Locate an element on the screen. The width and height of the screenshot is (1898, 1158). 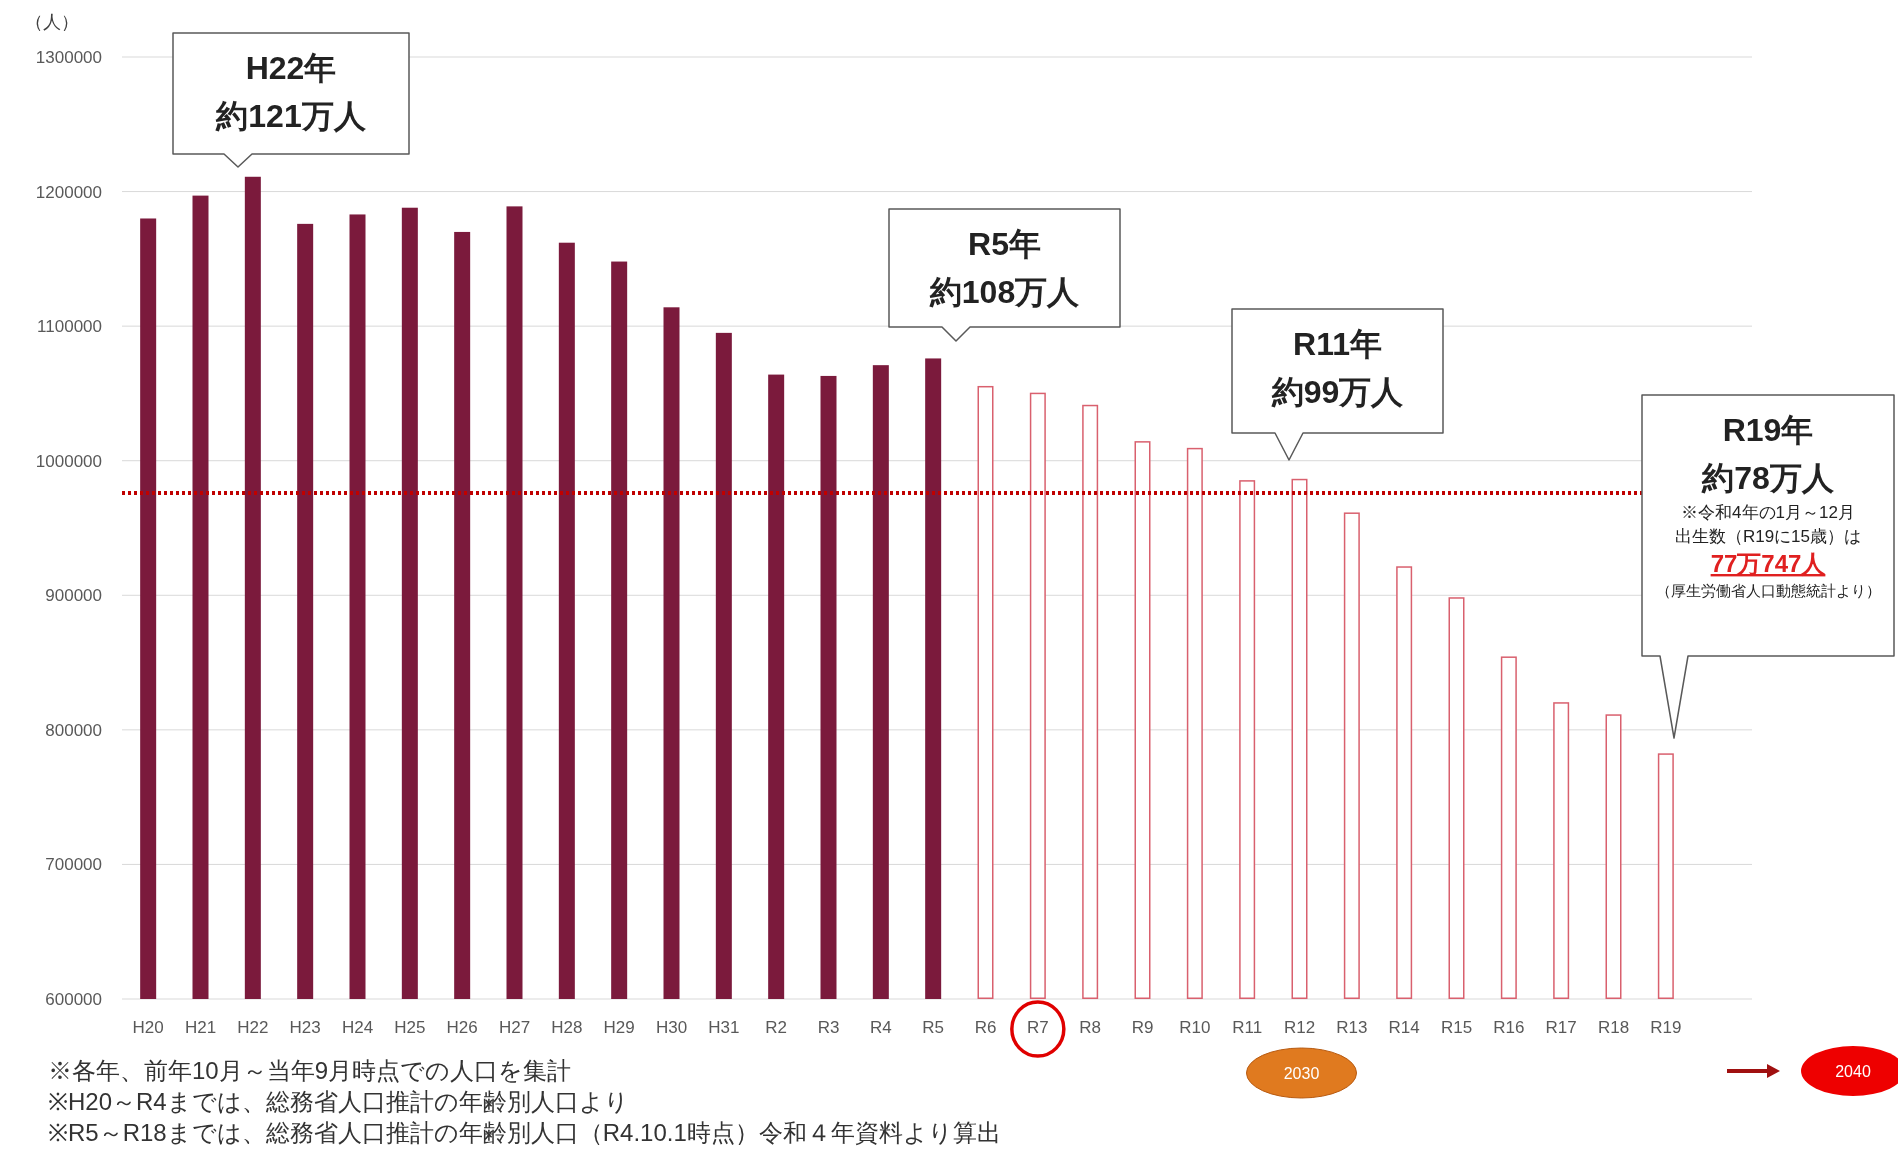
x-tick-label: H23 is located at coordinates (305, 1027).